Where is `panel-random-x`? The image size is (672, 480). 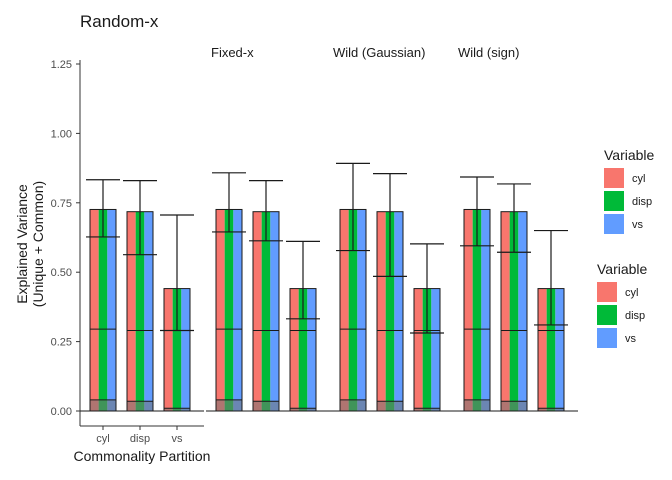
panel-random-x is located at coordinates (142, 295).